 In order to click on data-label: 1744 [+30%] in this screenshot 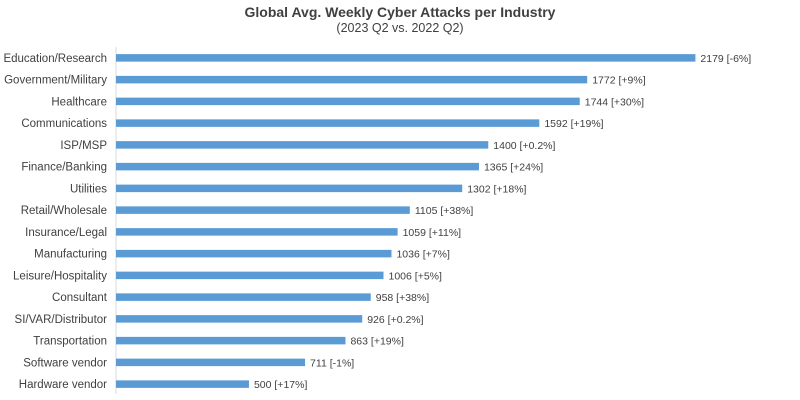, I will do `click(614, 102)`.